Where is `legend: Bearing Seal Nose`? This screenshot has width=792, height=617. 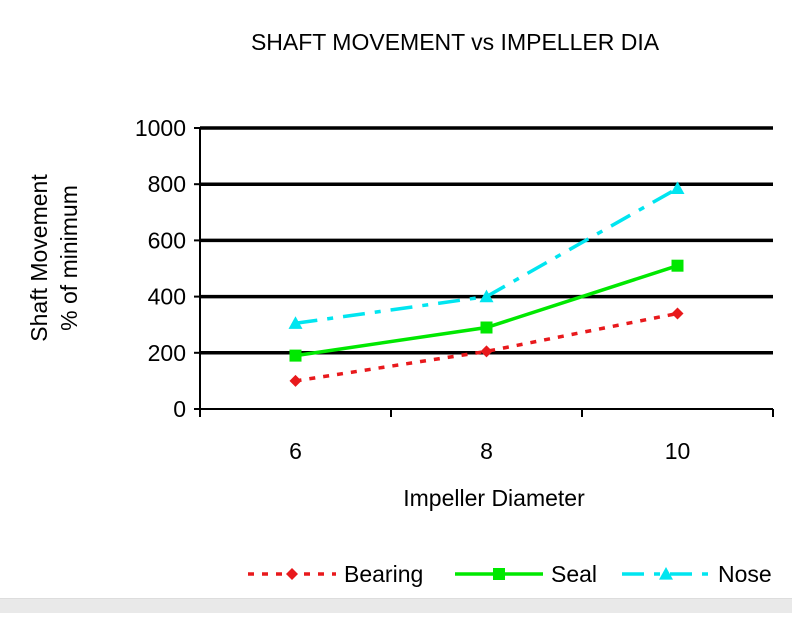
legend: Bearing Seal Nose is located at coordinates (510, 574).